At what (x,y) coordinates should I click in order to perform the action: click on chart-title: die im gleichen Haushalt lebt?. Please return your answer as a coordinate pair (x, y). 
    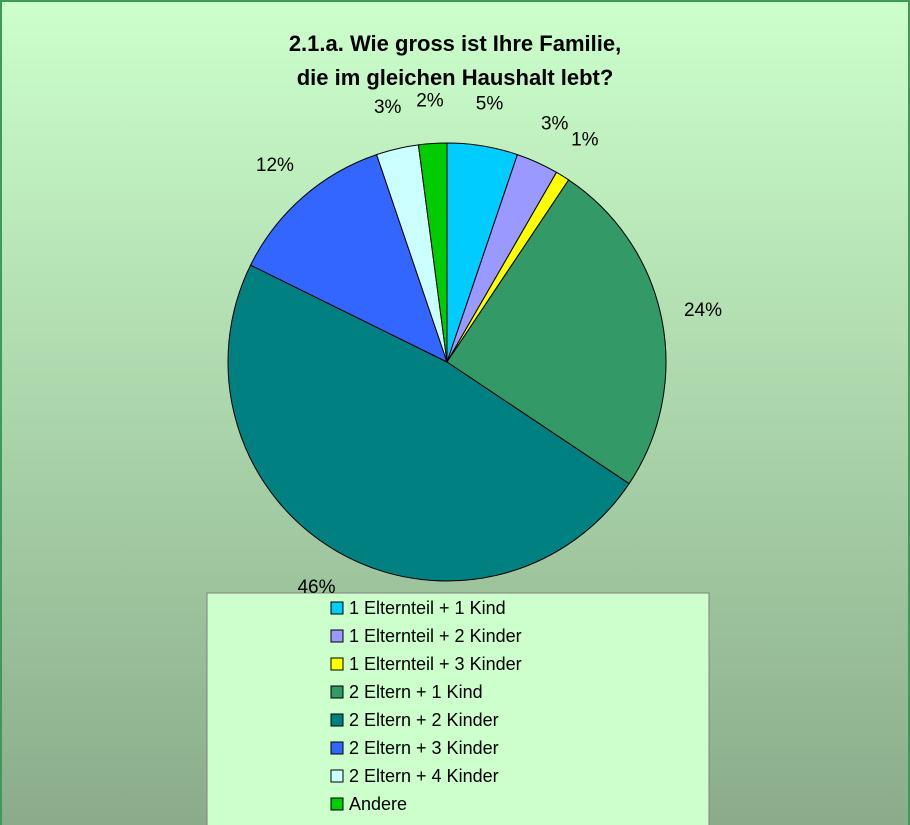
    Looking at the image, I should click on (455, 77).